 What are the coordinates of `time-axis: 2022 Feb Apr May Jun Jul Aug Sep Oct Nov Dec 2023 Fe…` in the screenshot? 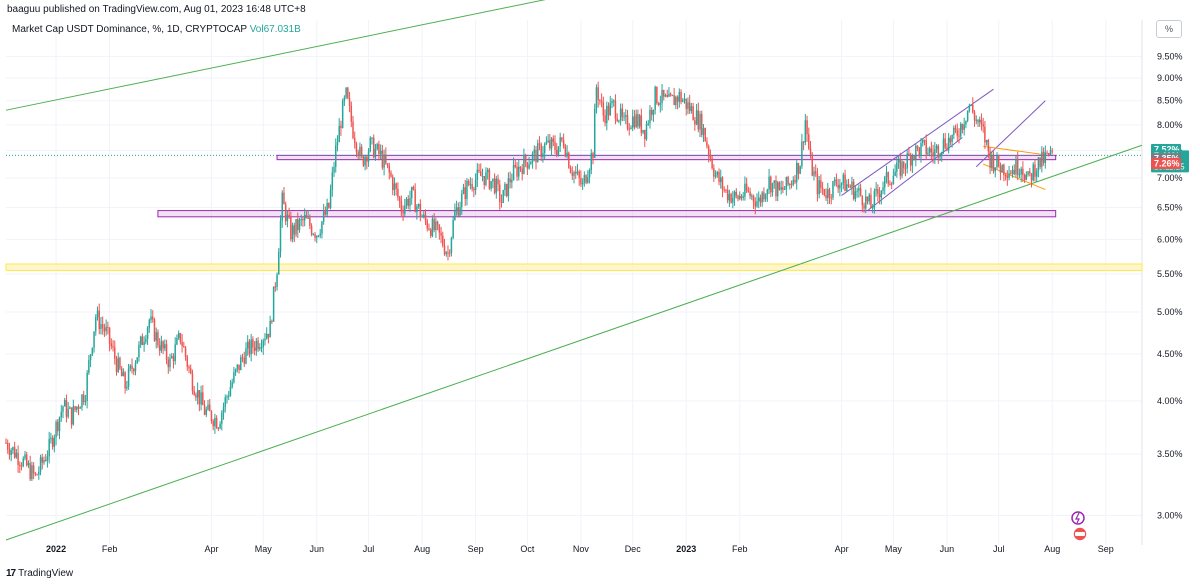 It's located at (580, 549).